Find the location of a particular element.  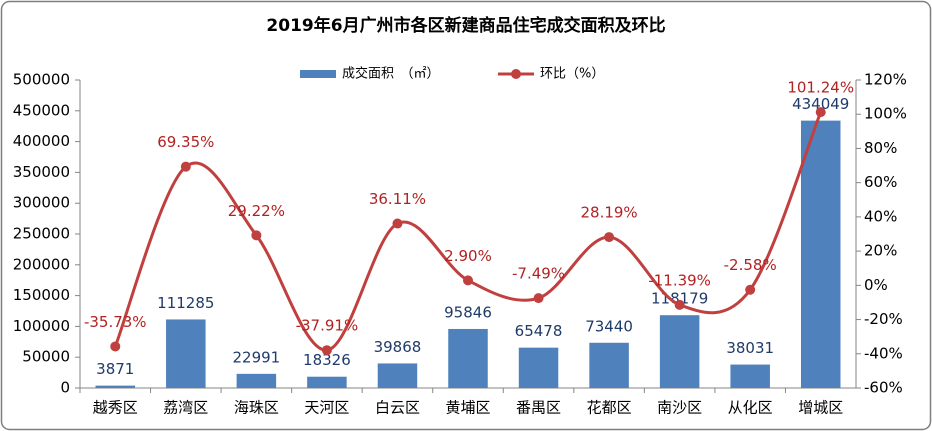

x-tick-label: 番禺区 is located at coordinates (538, 408).